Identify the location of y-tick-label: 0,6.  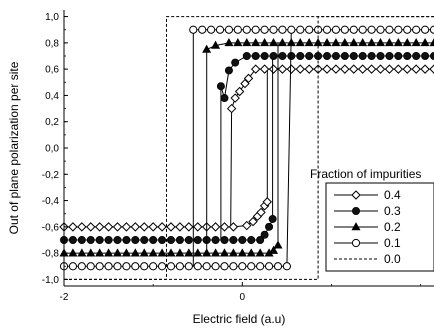
(52, 70).